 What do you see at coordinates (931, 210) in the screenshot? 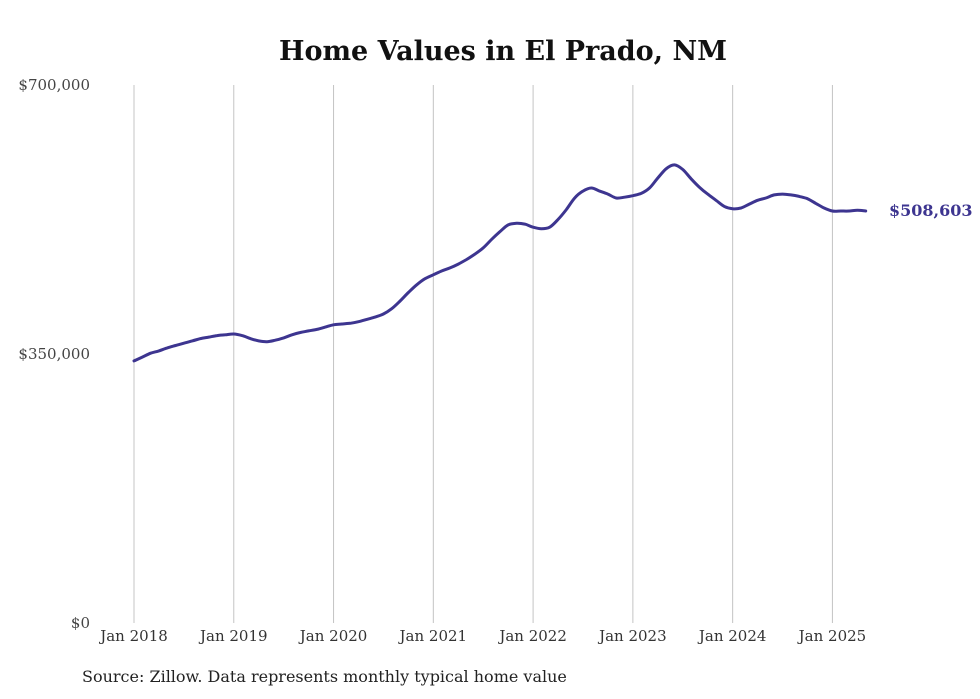
I see `end-value-label: $508,603` at bounding box center [931, 210].